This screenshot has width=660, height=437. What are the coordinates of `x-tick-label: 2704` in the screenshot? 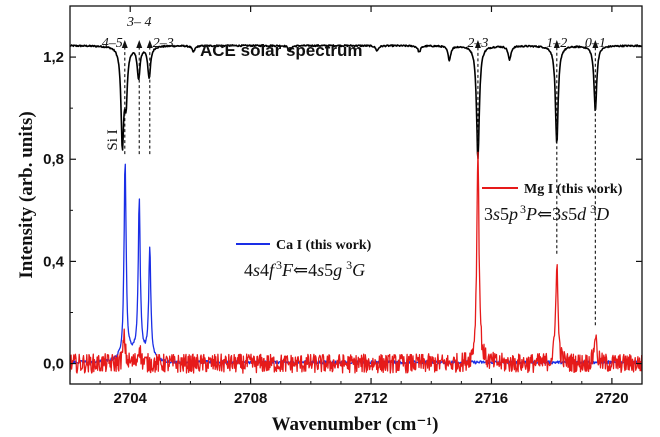 It's located at (131, 398).